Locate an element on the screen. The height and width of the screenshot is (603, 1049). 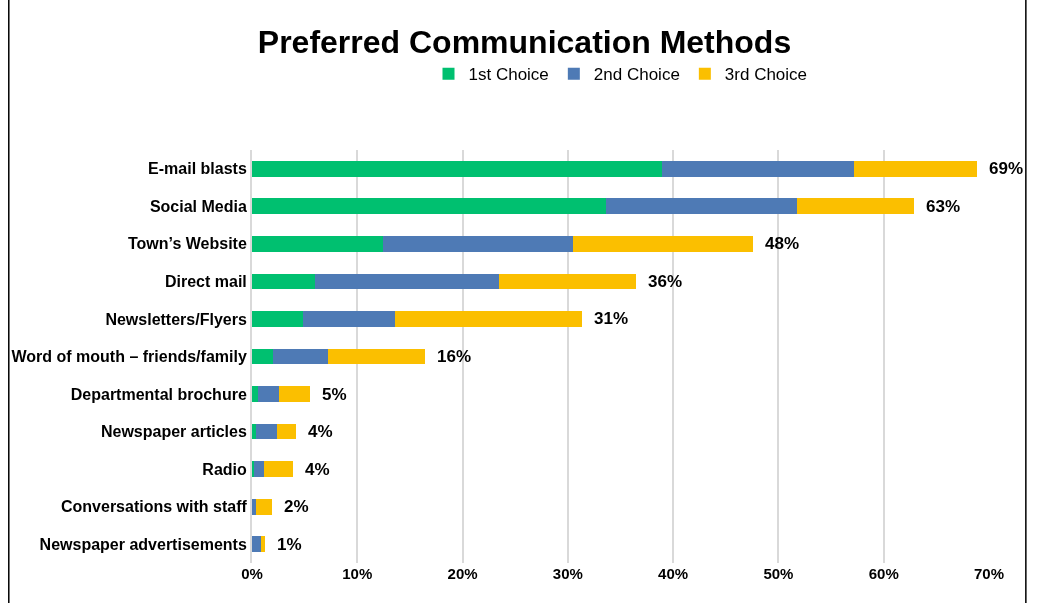
y-tick-label: Newspaper articles is located at coordinates (173, 432).